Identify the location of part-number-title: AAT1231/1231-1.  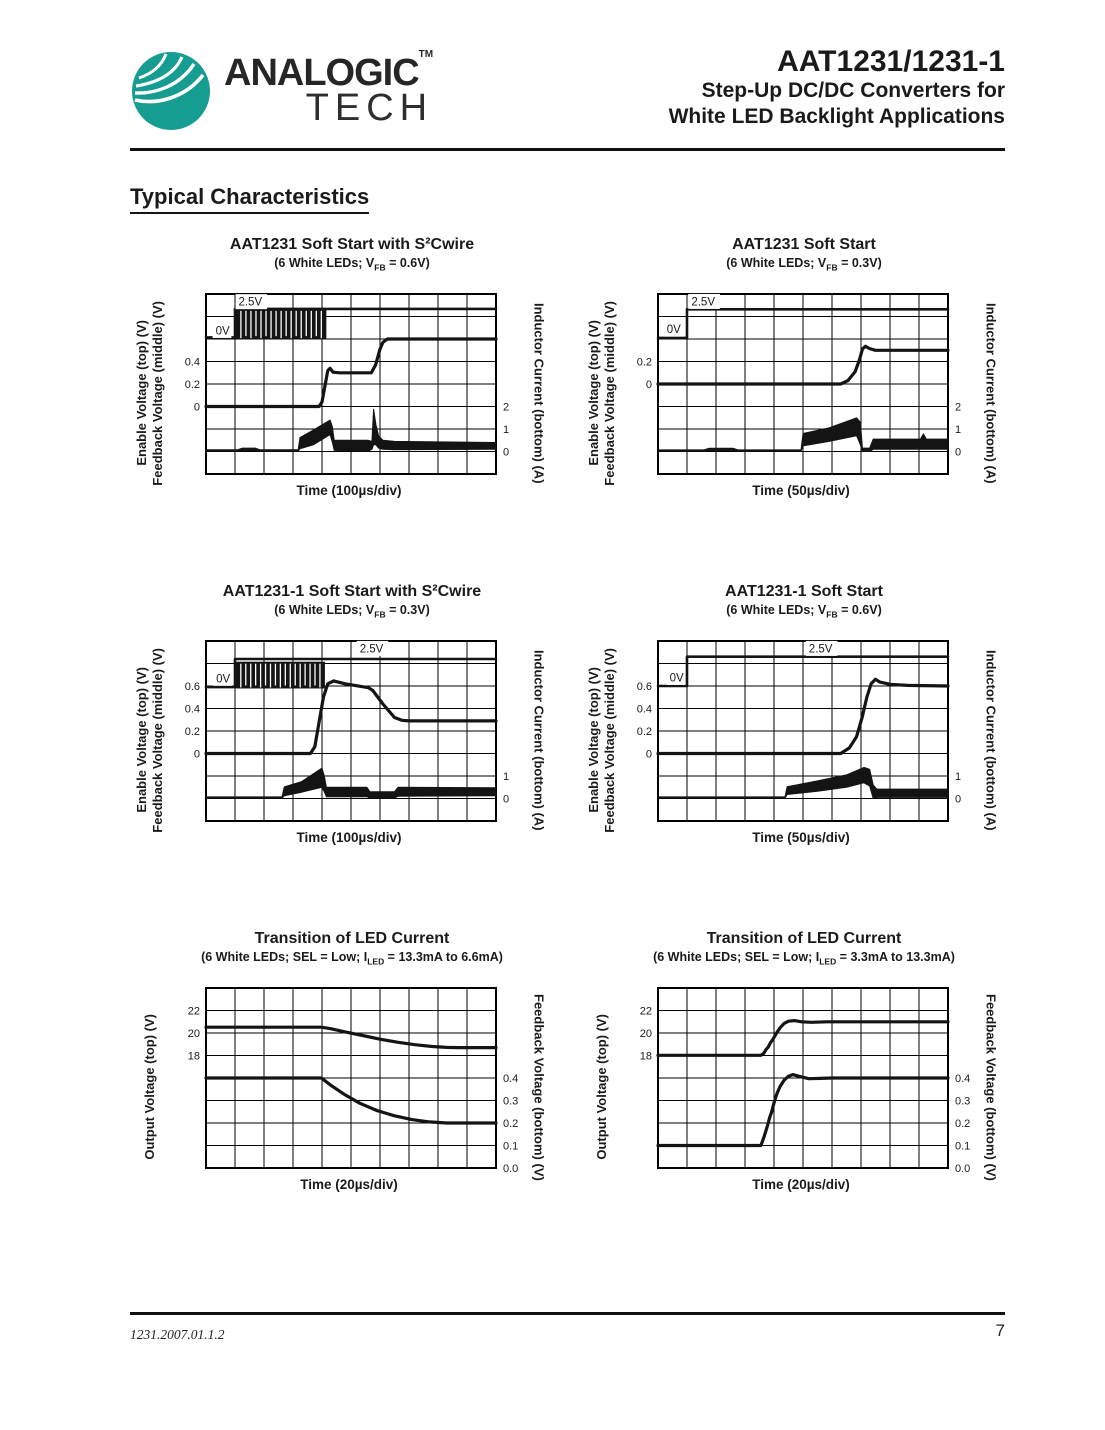
(891, 61).